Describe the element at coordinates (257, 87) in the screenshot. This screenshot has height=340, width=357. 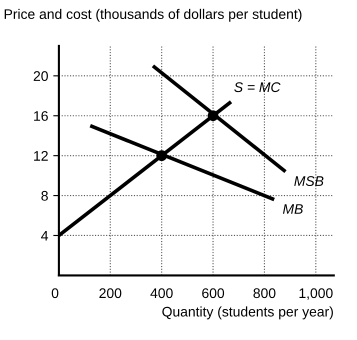
I see `series-label: S = MC` at that location.